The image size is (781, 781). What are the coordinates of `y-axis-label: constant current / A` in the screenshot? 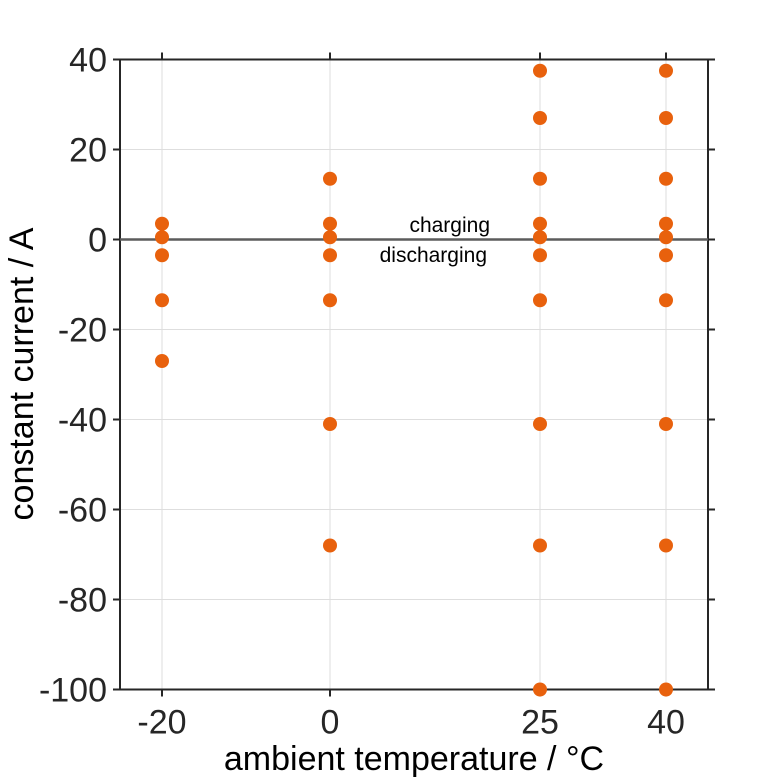 It's located at (22, 373).